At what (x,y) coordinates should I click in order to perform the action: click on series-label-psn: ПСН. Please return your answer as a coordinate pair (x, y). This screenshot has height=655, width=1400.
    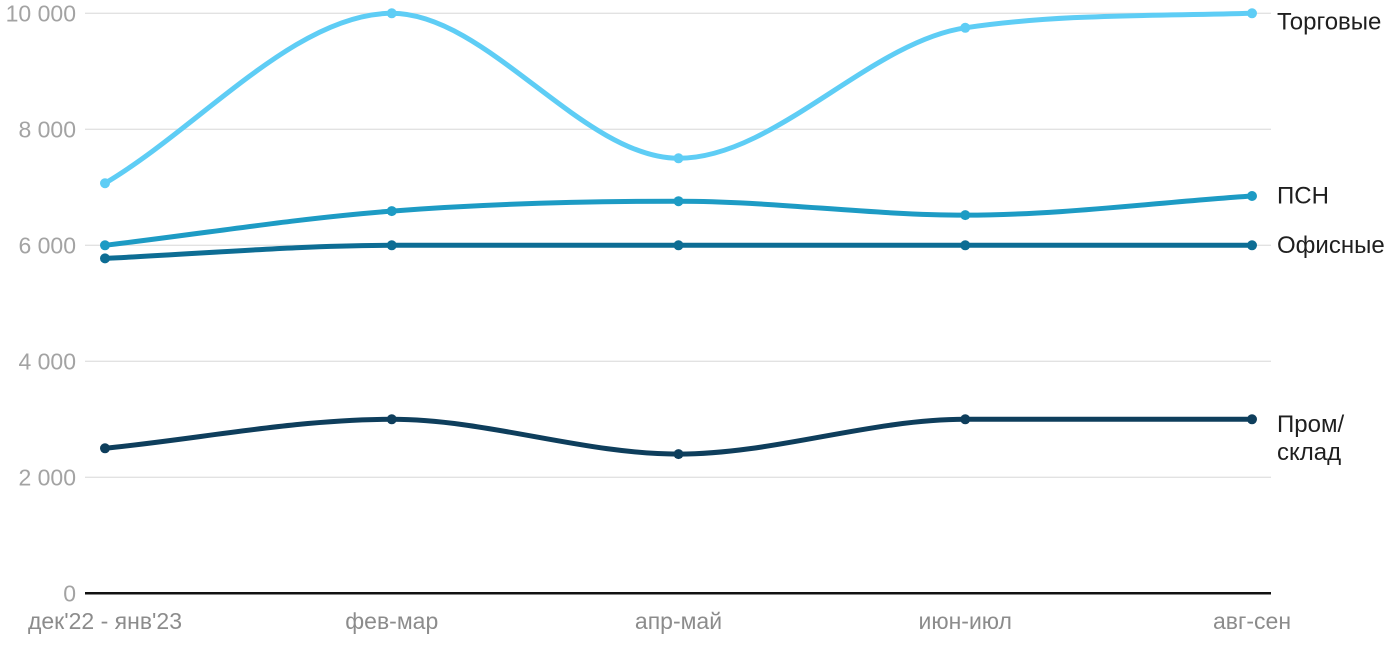
    Looking at the image, I should click on (1303, 196).